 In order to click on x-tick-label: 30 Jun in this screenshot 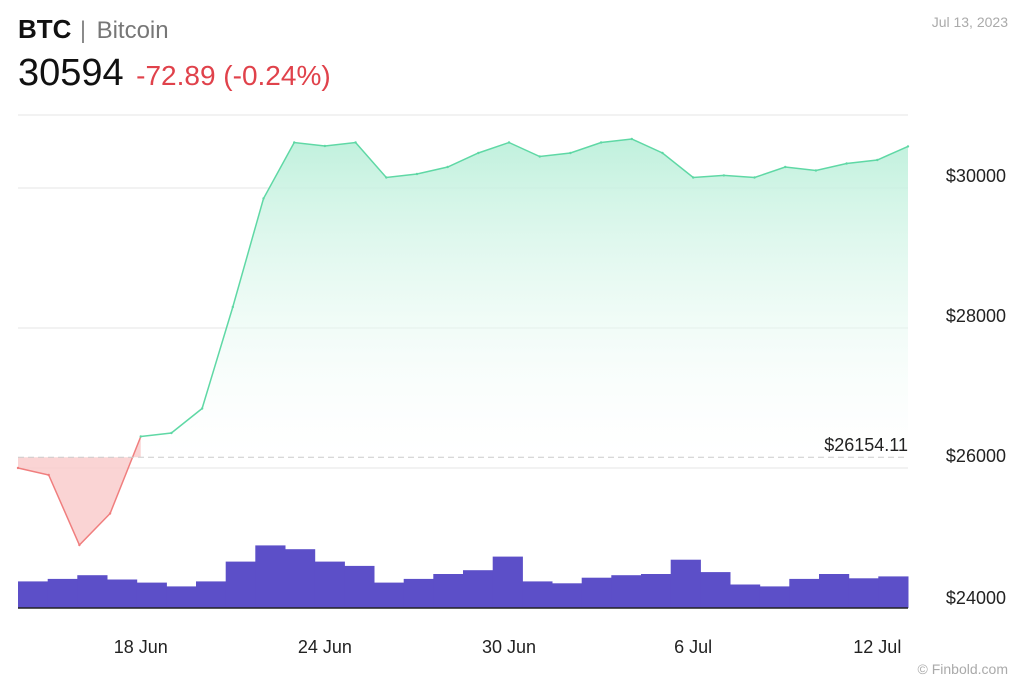, I will do `click(509, 647)`.